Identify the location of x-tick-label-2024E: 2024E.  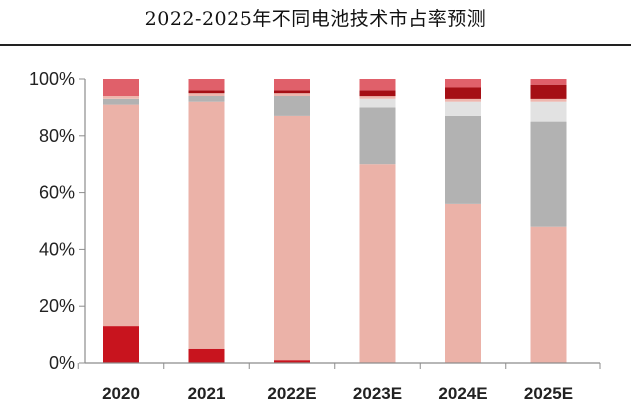
(462, 393).